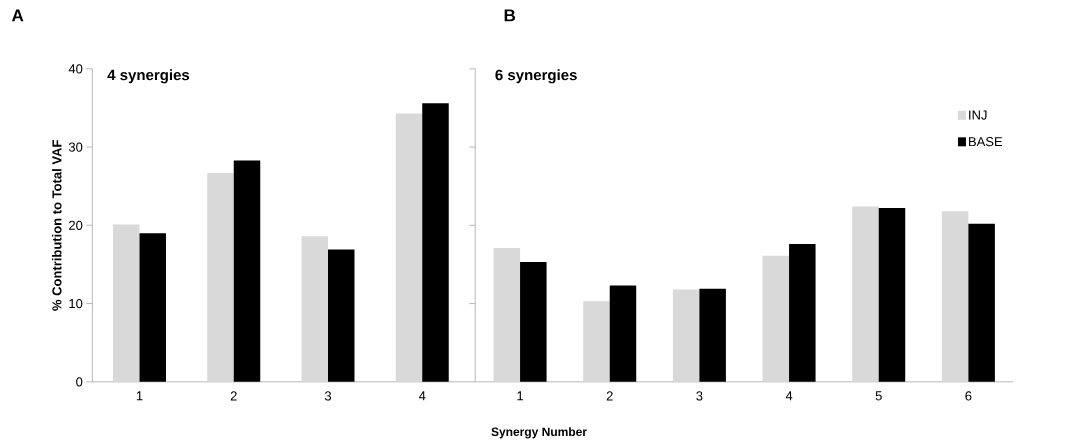 The height and width of the screenshot is (446, 1078). Describe the element at coordinates (17, 15) in the screenshot. I see `text: A` at that location.